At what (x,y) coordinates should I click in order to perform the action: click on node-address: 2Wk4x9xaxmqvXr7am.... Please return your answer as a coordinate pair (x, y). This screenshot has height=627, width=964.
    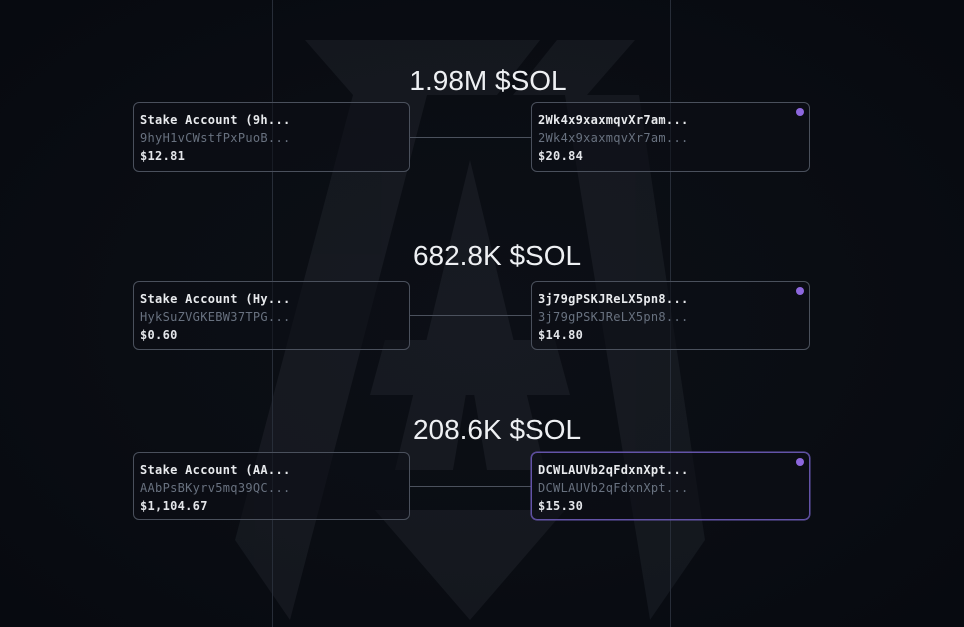
    Looking at the image, I should click on (613, 138).